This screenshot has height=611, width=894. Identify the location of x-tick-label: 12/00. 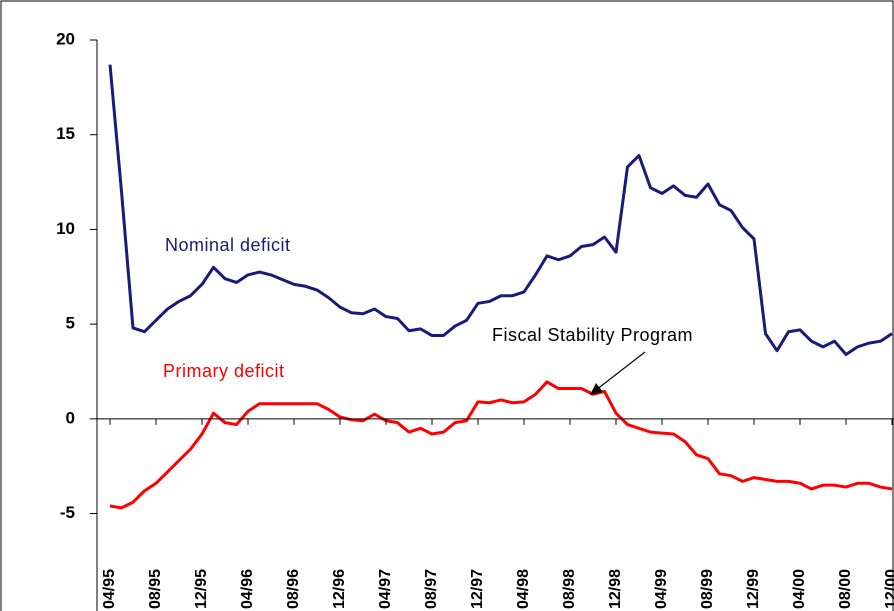
(888, 589).